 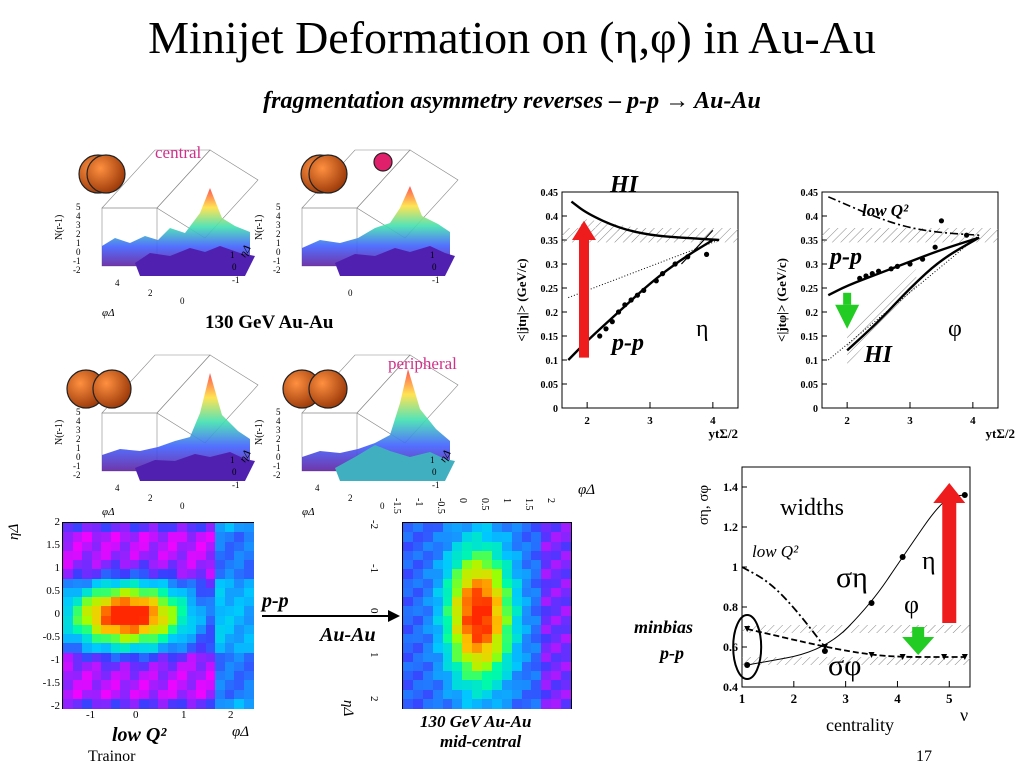 I want to click on data-point-sigma-phi, so click(x=964, y=657).